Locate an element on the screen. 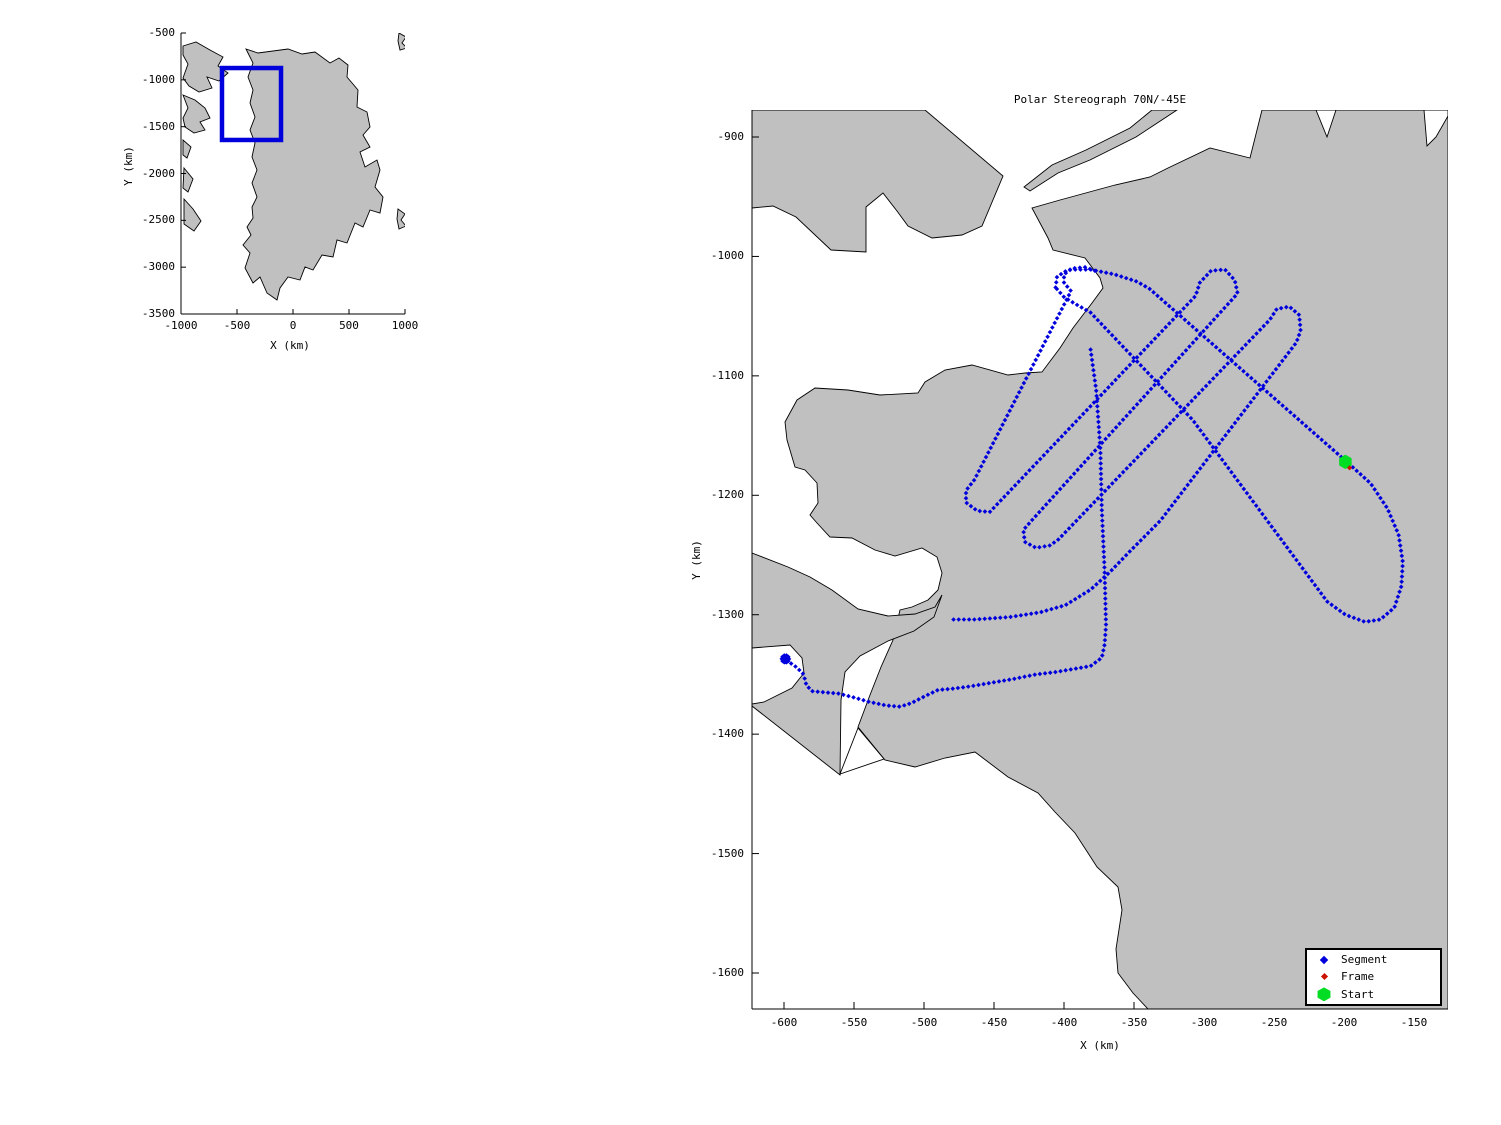  main-x-tick-label: -200 is located at coordinates (1344, 1022).